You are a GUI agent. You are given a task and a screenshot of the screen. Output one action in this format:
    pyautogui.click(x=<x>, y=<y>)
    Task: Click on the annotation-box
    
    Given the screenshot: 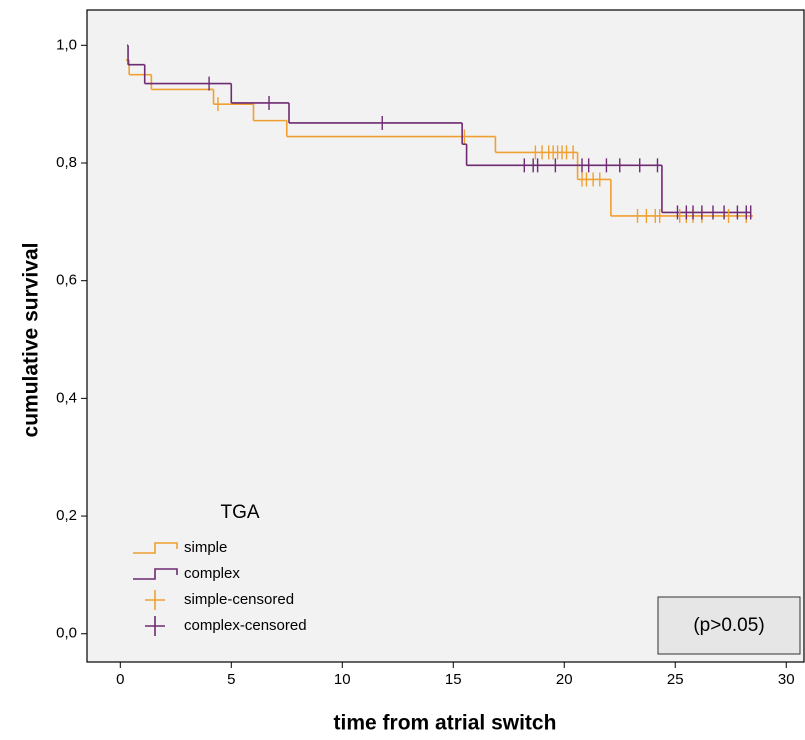 What is the action you would take?
    pyautogui.click(x=729, y=625)
    